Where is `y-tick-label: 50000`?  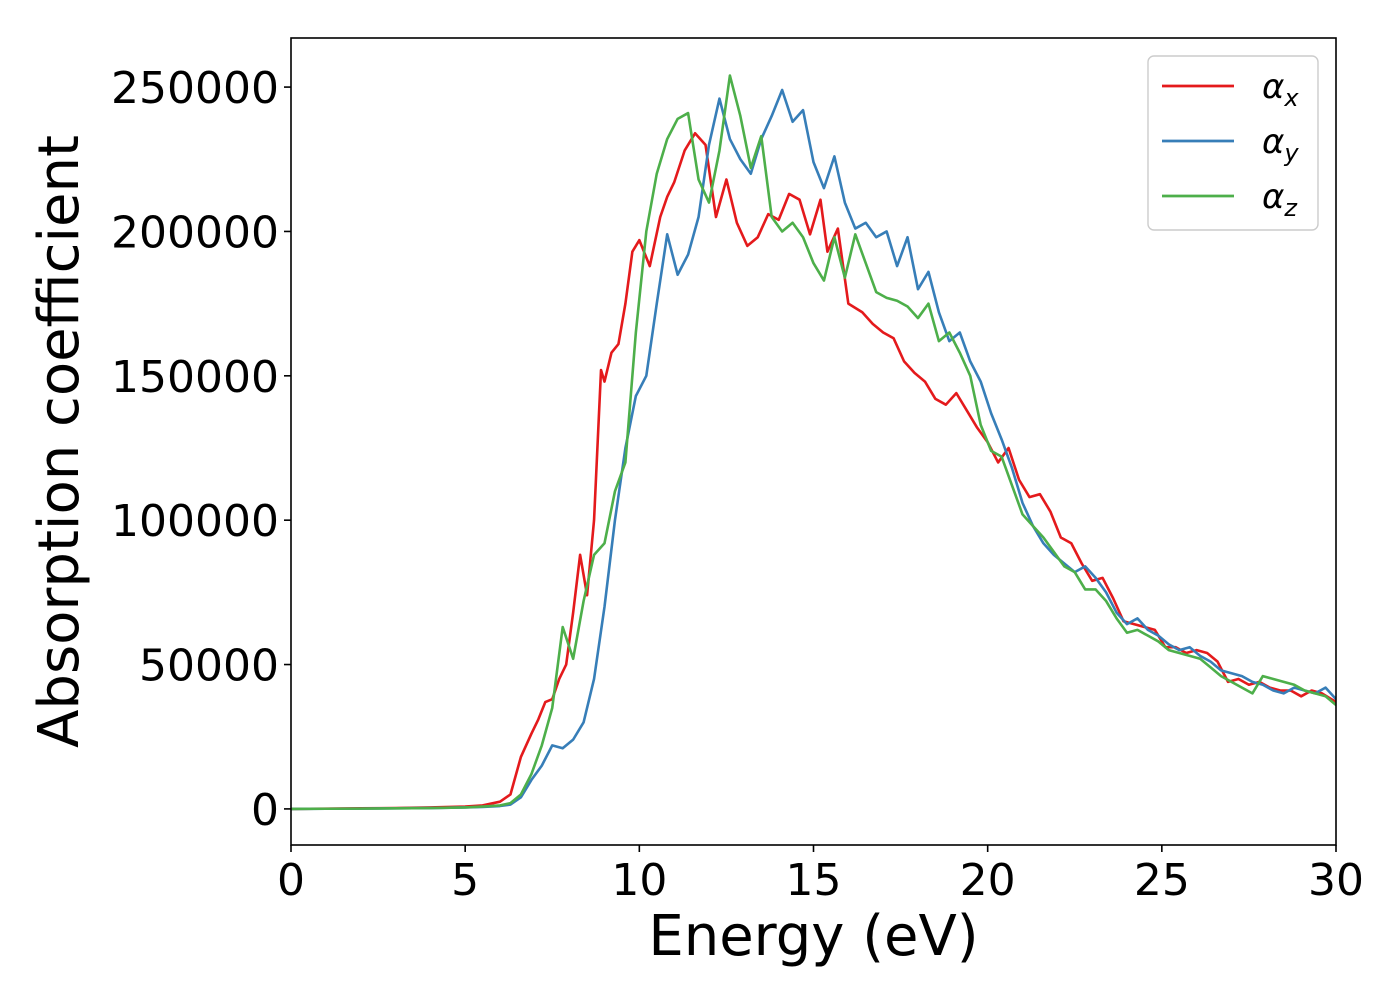 y-tick-label: 50000 is located at coordinates (209, 666).